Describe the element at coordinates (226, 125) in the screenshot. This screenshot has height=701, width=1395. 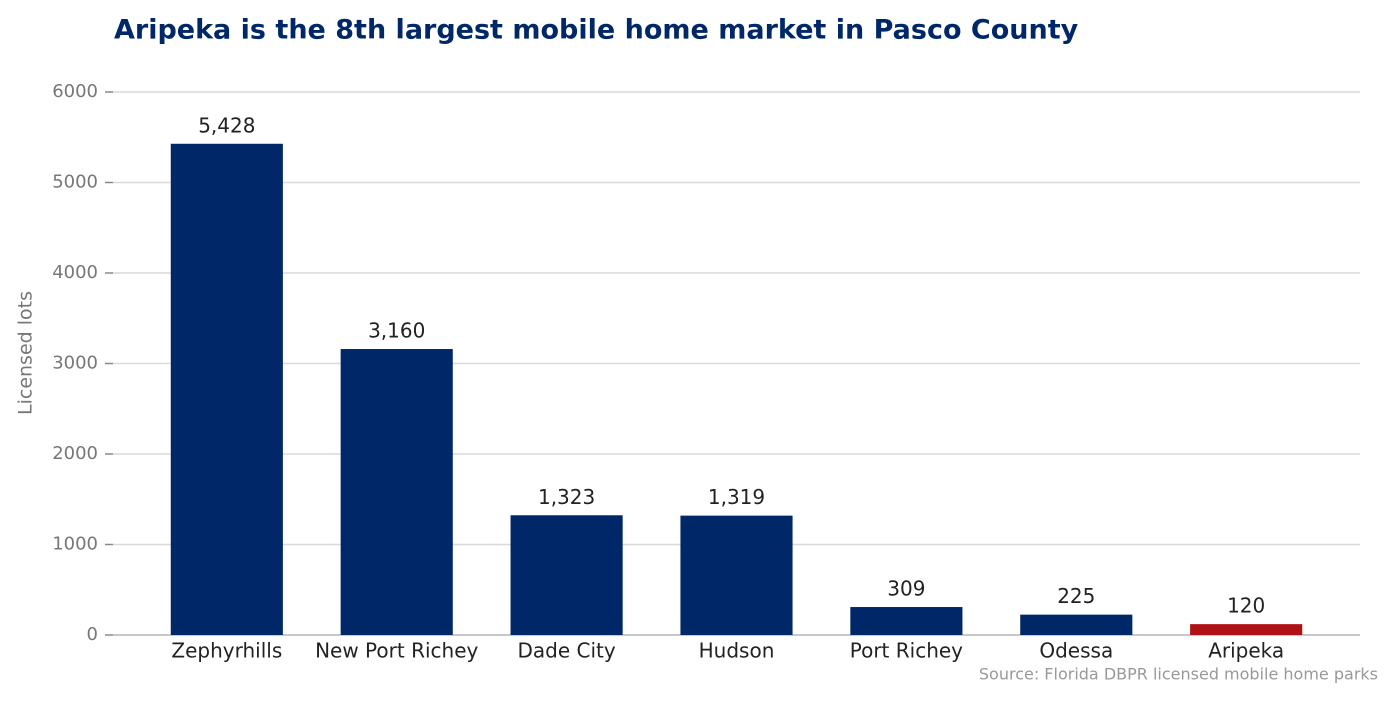
I see `value-label: 5,428` at that location.